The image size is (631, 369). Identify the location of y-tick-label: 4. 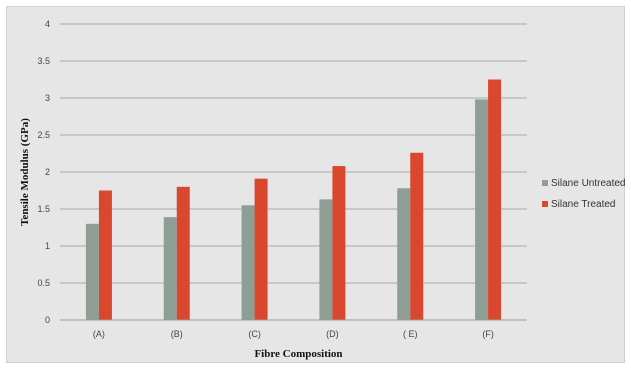
(47, 24).